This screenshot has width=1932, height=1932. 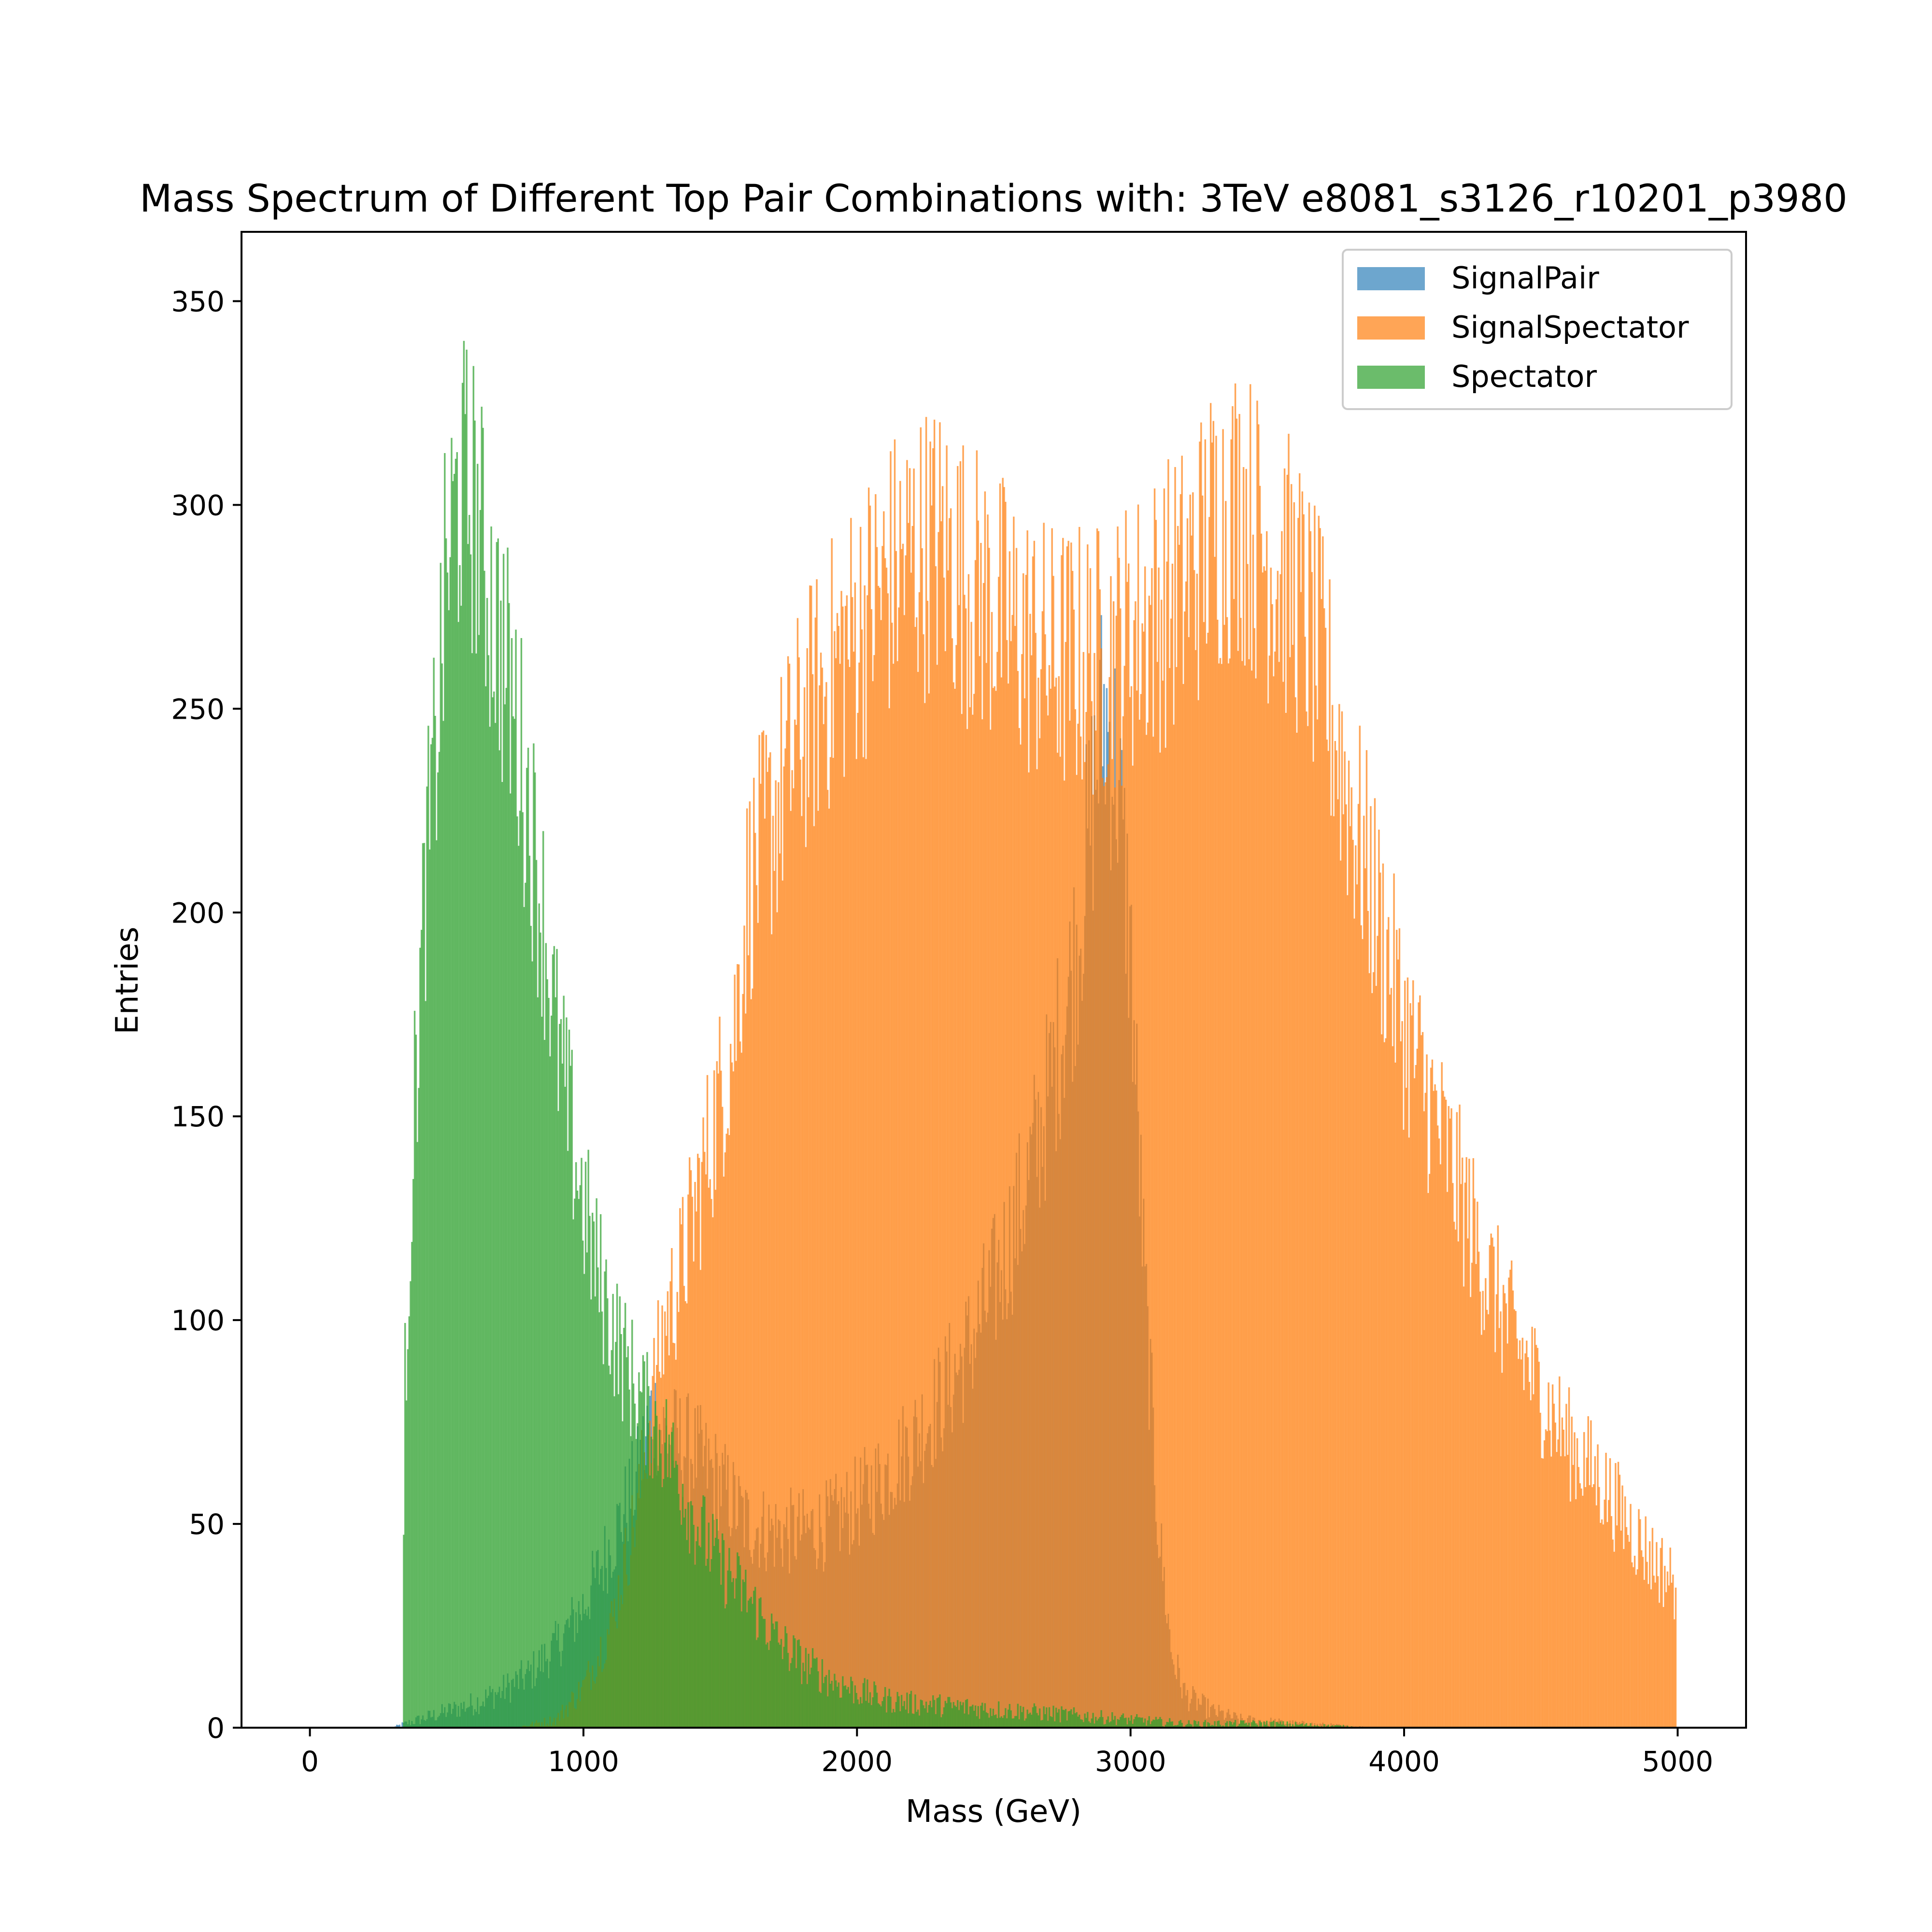 What do you see at coordinates (1537, 329) in the screenshot?
I see `legend: SignalPair SignalSpectator Spectator` at bounding box center [1537, 329].